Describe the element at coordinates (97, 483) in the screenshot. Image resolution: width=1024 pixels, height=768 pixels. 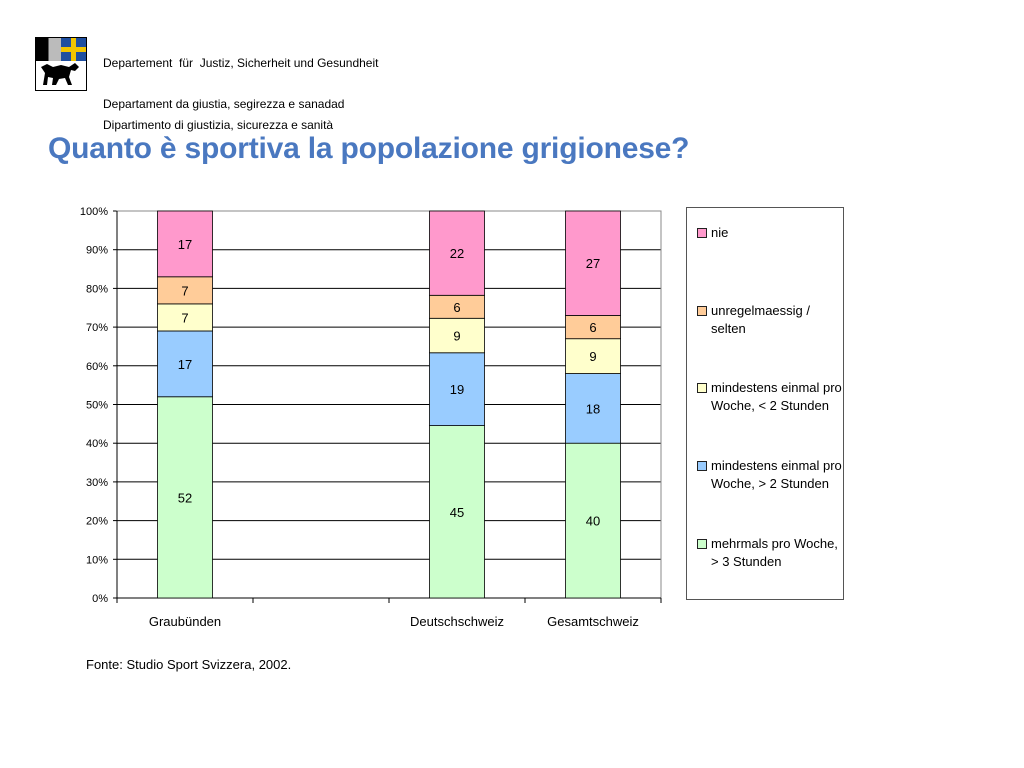
I see `y-tick-label: 30%` at that location.